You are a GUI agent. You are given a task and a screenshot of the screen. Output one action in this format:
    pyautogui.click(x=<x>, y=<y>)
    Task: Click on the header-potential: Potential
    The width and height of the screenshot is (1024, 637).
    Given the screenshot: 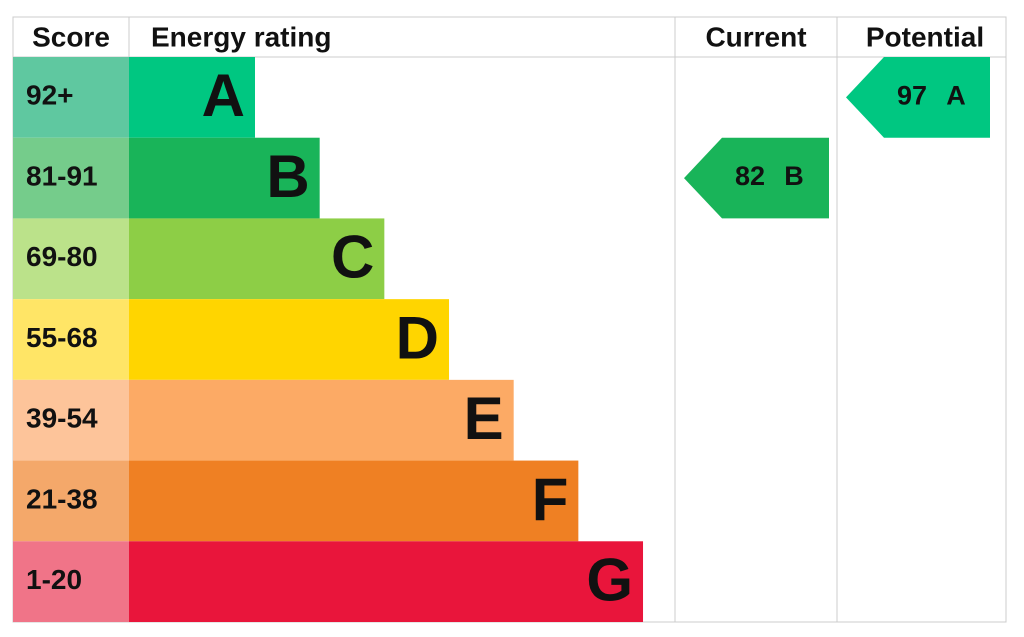 What is the action you would take?
    pyautogui.click(x=925, y=36)
    